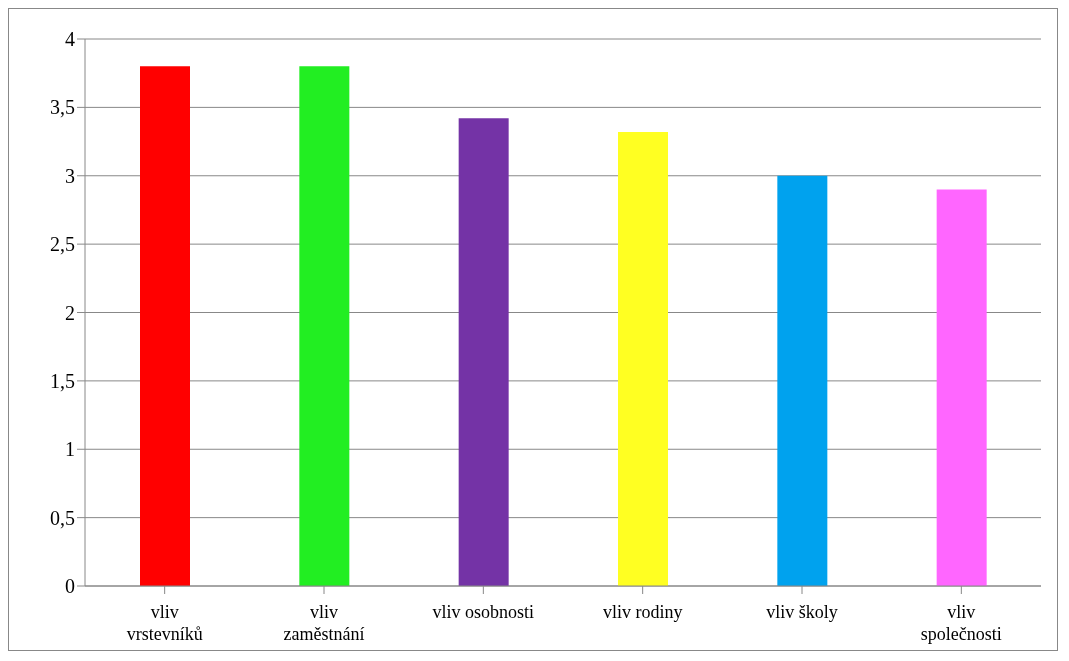 The height and width of the screenshot is (661, 1069). Describe the element at coordinates (961, 623) in the screenshot. I see `x-tick-label: vliv společnosti` at that location.